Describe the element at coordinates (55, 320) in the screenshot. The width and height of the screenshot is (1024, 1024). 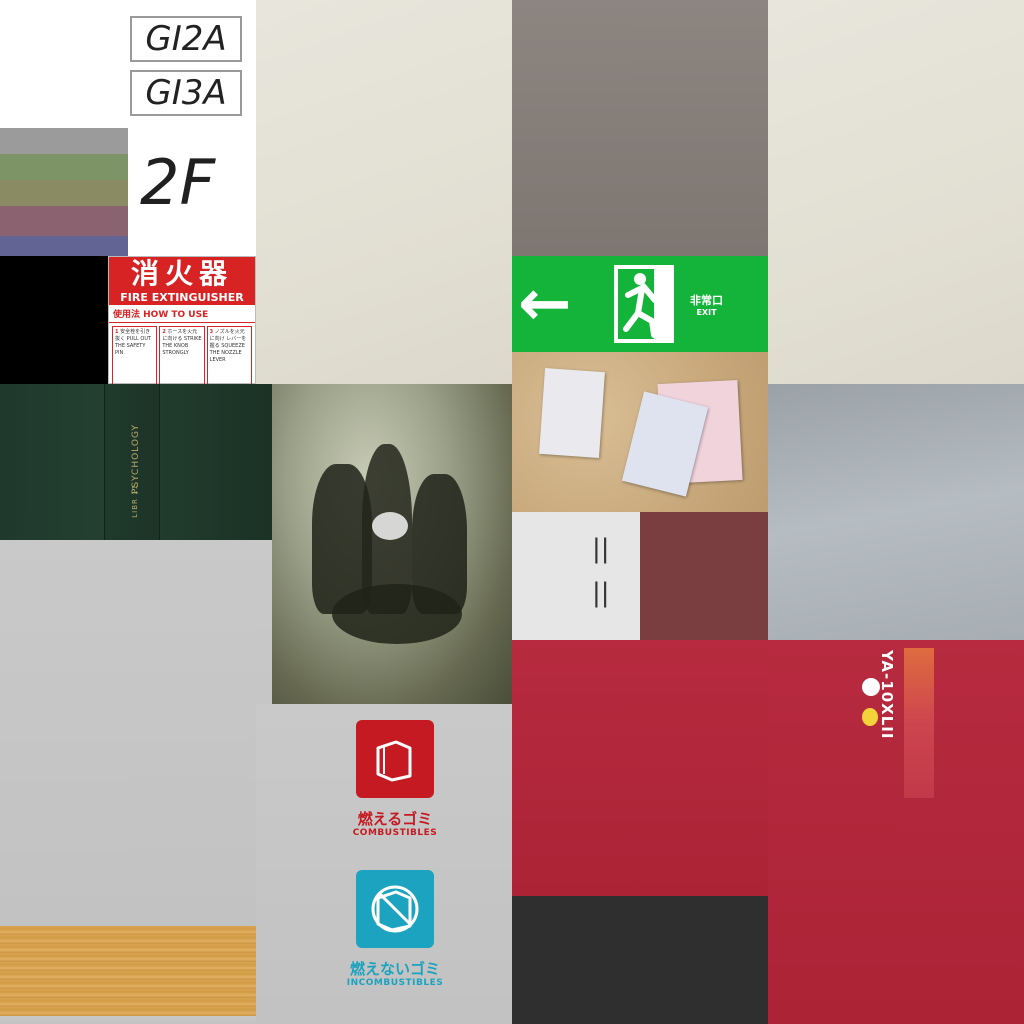
I see `black-panel` at that location.